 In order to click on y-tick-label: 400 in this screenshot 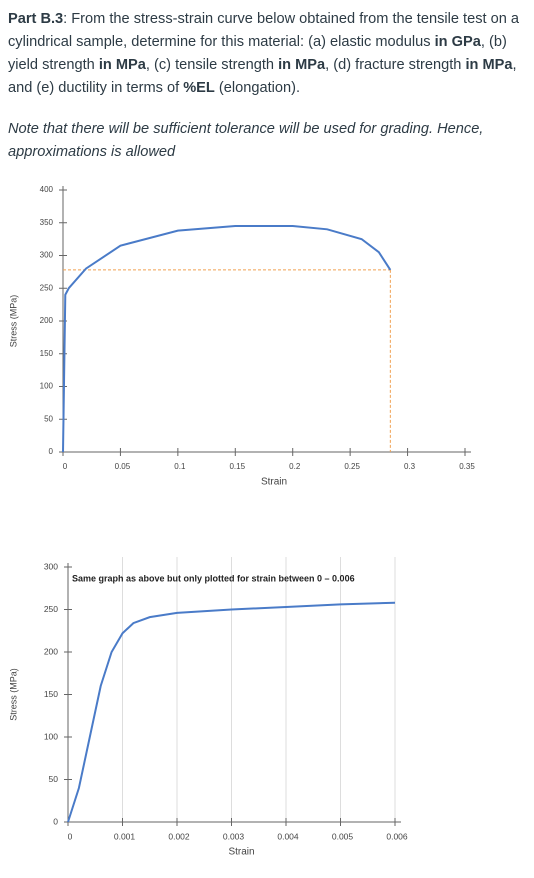, I will do `click(47, 189)`.